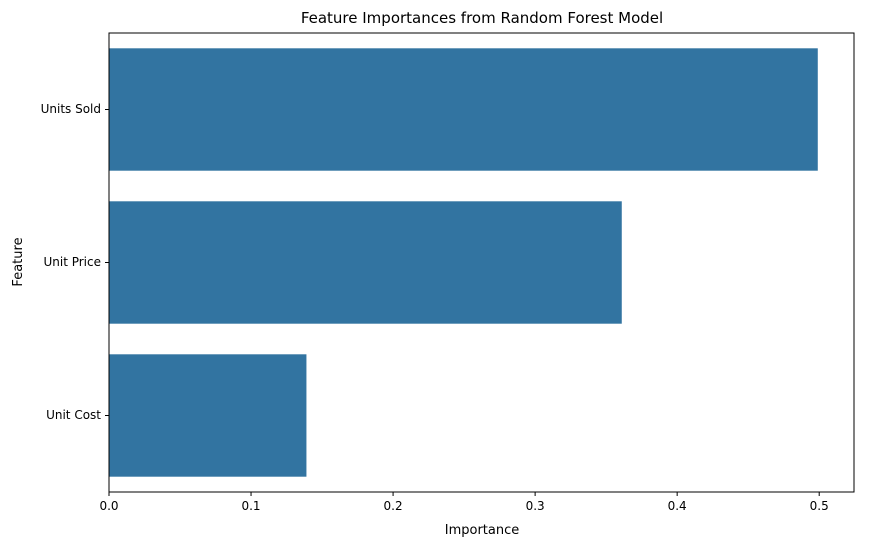 This screenshot has height=547, width=894. What do you see at coordinates (208, 415) in the screenshot?
I see `bar-unit-cost` at bounding box center [208, 415].